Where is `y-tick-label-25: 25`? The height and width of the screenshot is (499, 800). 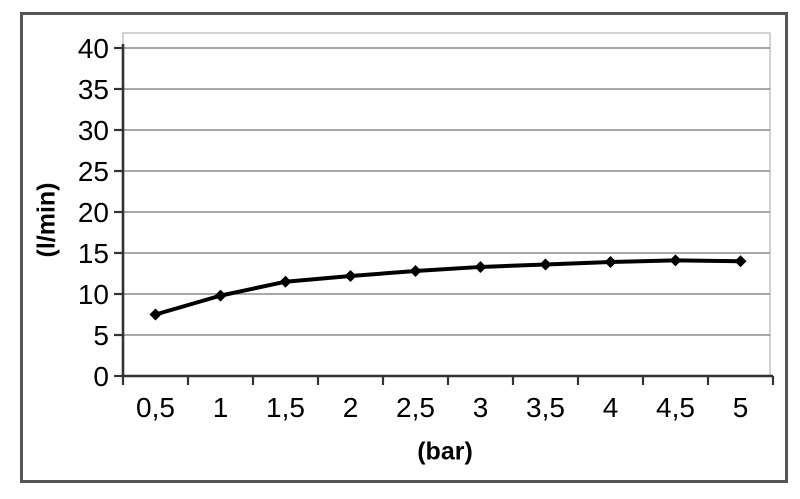 y-tick-label-25: 25 is located at coordinates (93, 171).